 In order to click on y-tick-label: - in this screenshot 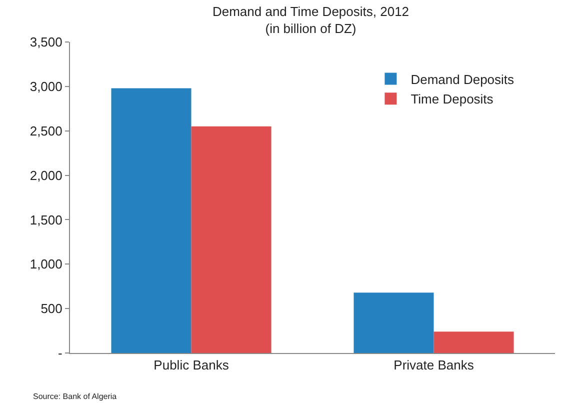, I will do `click(60, 353)`.